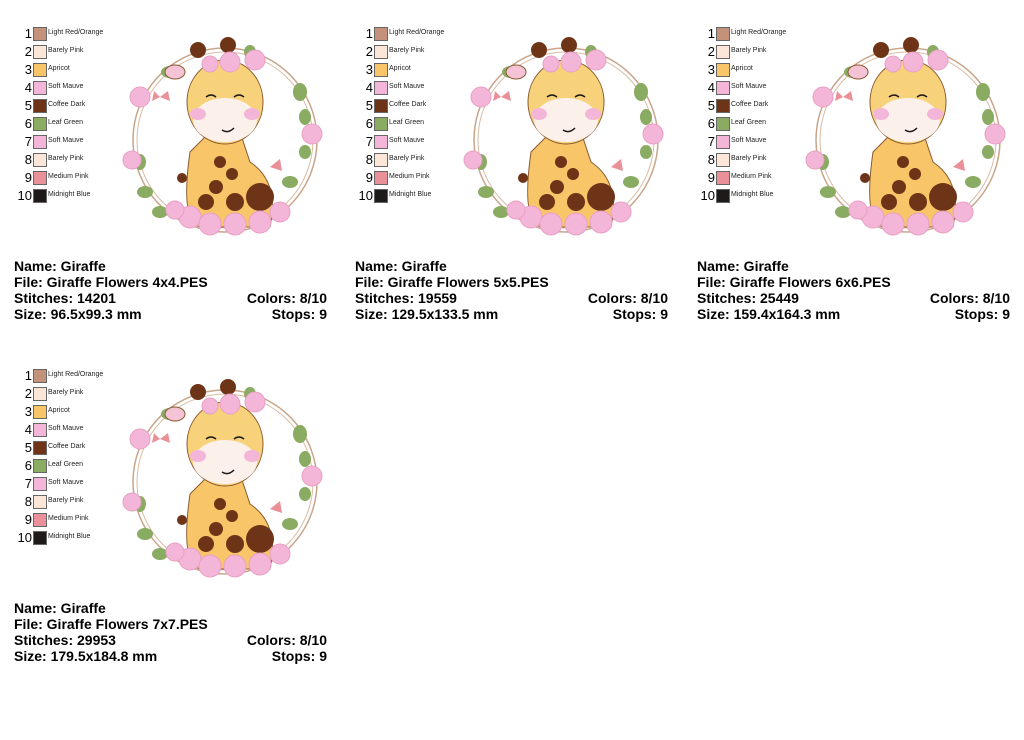 The height and width of the screenshot is (740, 1024). Describe the element at coordinates (65, 298) in the screenshot. I see `stitch-count: Stitches: 14201` at that location.